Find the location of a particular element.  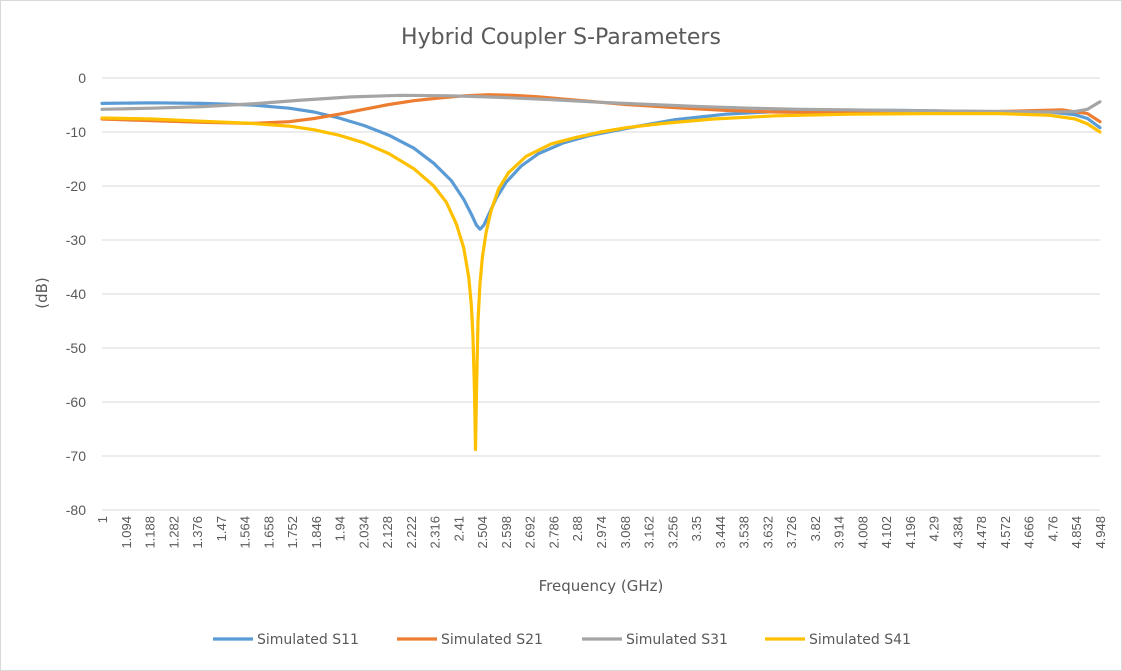

x-tick-label: 2.504 is located at coordinates (482, 532).